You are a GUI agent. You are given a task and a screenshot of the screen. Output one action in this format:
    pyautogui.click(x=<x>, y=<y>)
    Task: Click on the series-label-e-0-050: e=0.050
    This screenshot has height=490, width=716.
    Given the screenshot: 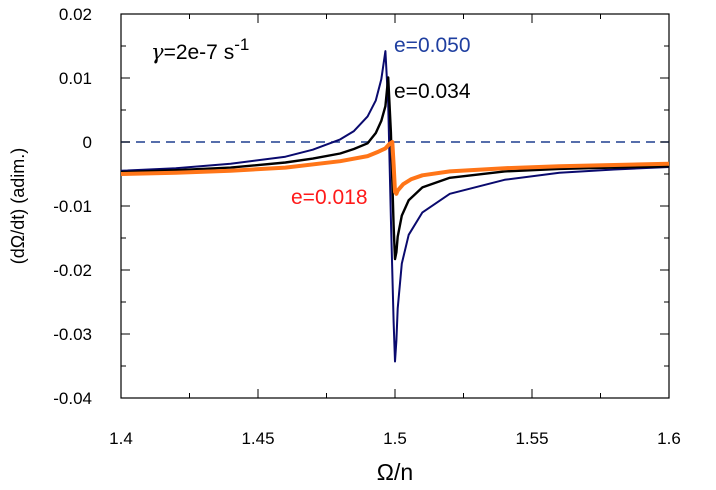 What is the action you would take?
    pyautogui.click(x=432, y=45)
    